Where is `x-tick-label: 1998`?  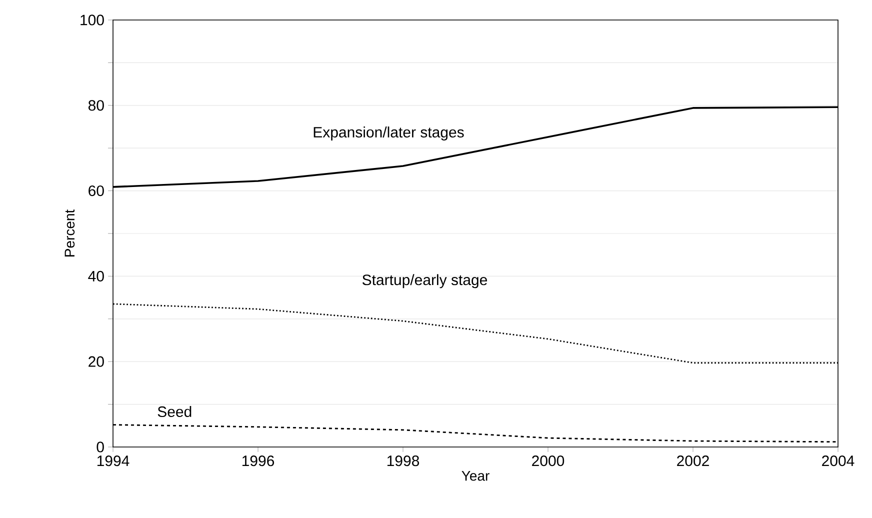 x-tick-label: 1998 is located at coordinates (403, 461).